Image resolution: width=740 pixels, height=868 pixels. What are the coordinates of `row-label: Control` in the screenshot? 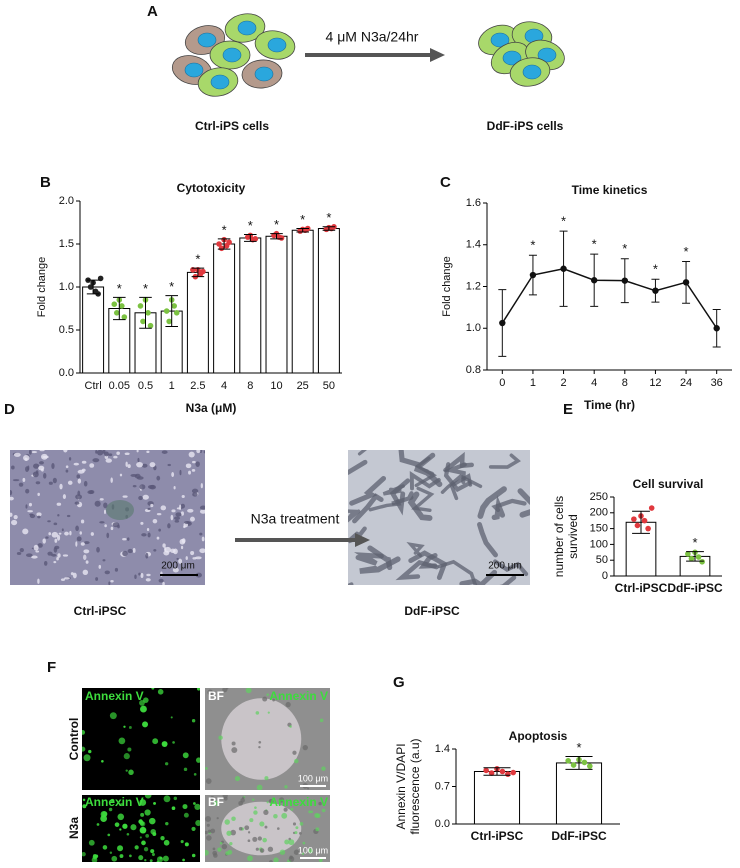 It's located at (74, 739).